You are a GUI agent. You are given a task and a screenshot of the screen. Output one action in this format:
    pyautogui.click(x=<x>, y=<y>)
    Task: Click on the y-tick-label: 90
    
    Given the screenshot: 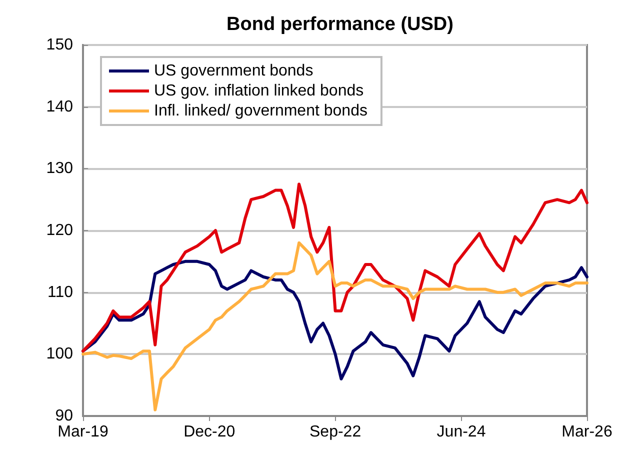 What is the action you would take?
    pyautogui.click(x=64, y=416)
    